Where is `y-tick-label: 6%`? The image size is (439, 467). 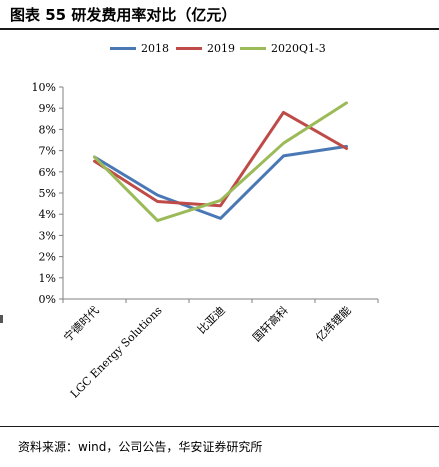
y-tick-label: 6% is located at coordinates (47, 172).